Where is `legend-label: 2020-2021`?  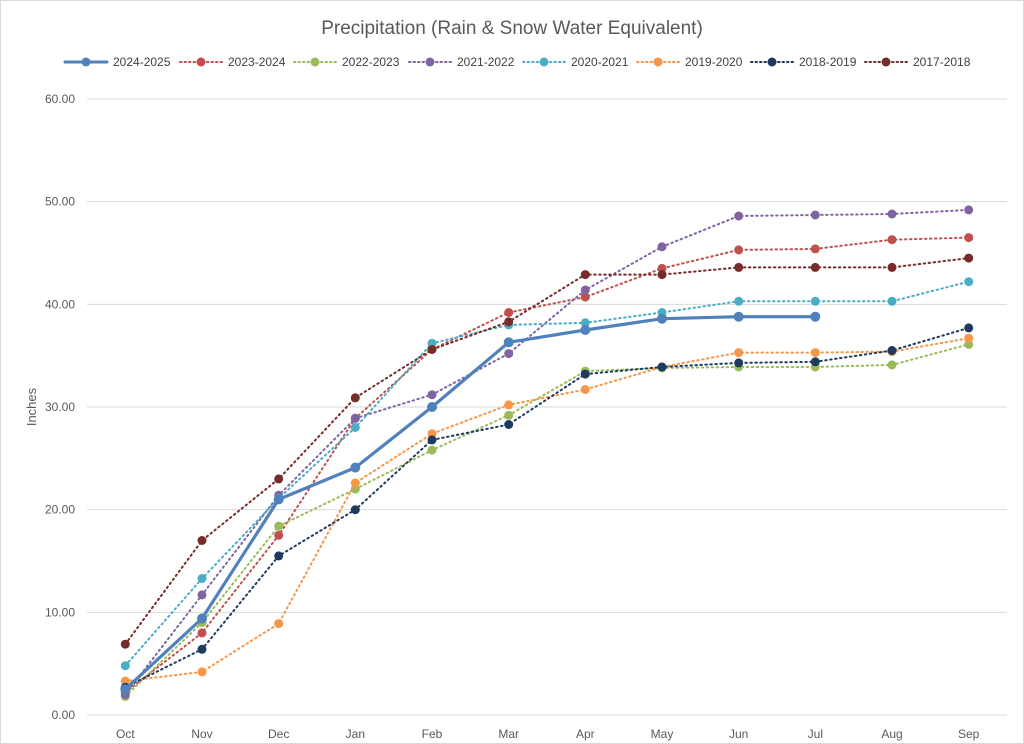
legend-label: 2020-2021 is located at coordinates (600, 62).